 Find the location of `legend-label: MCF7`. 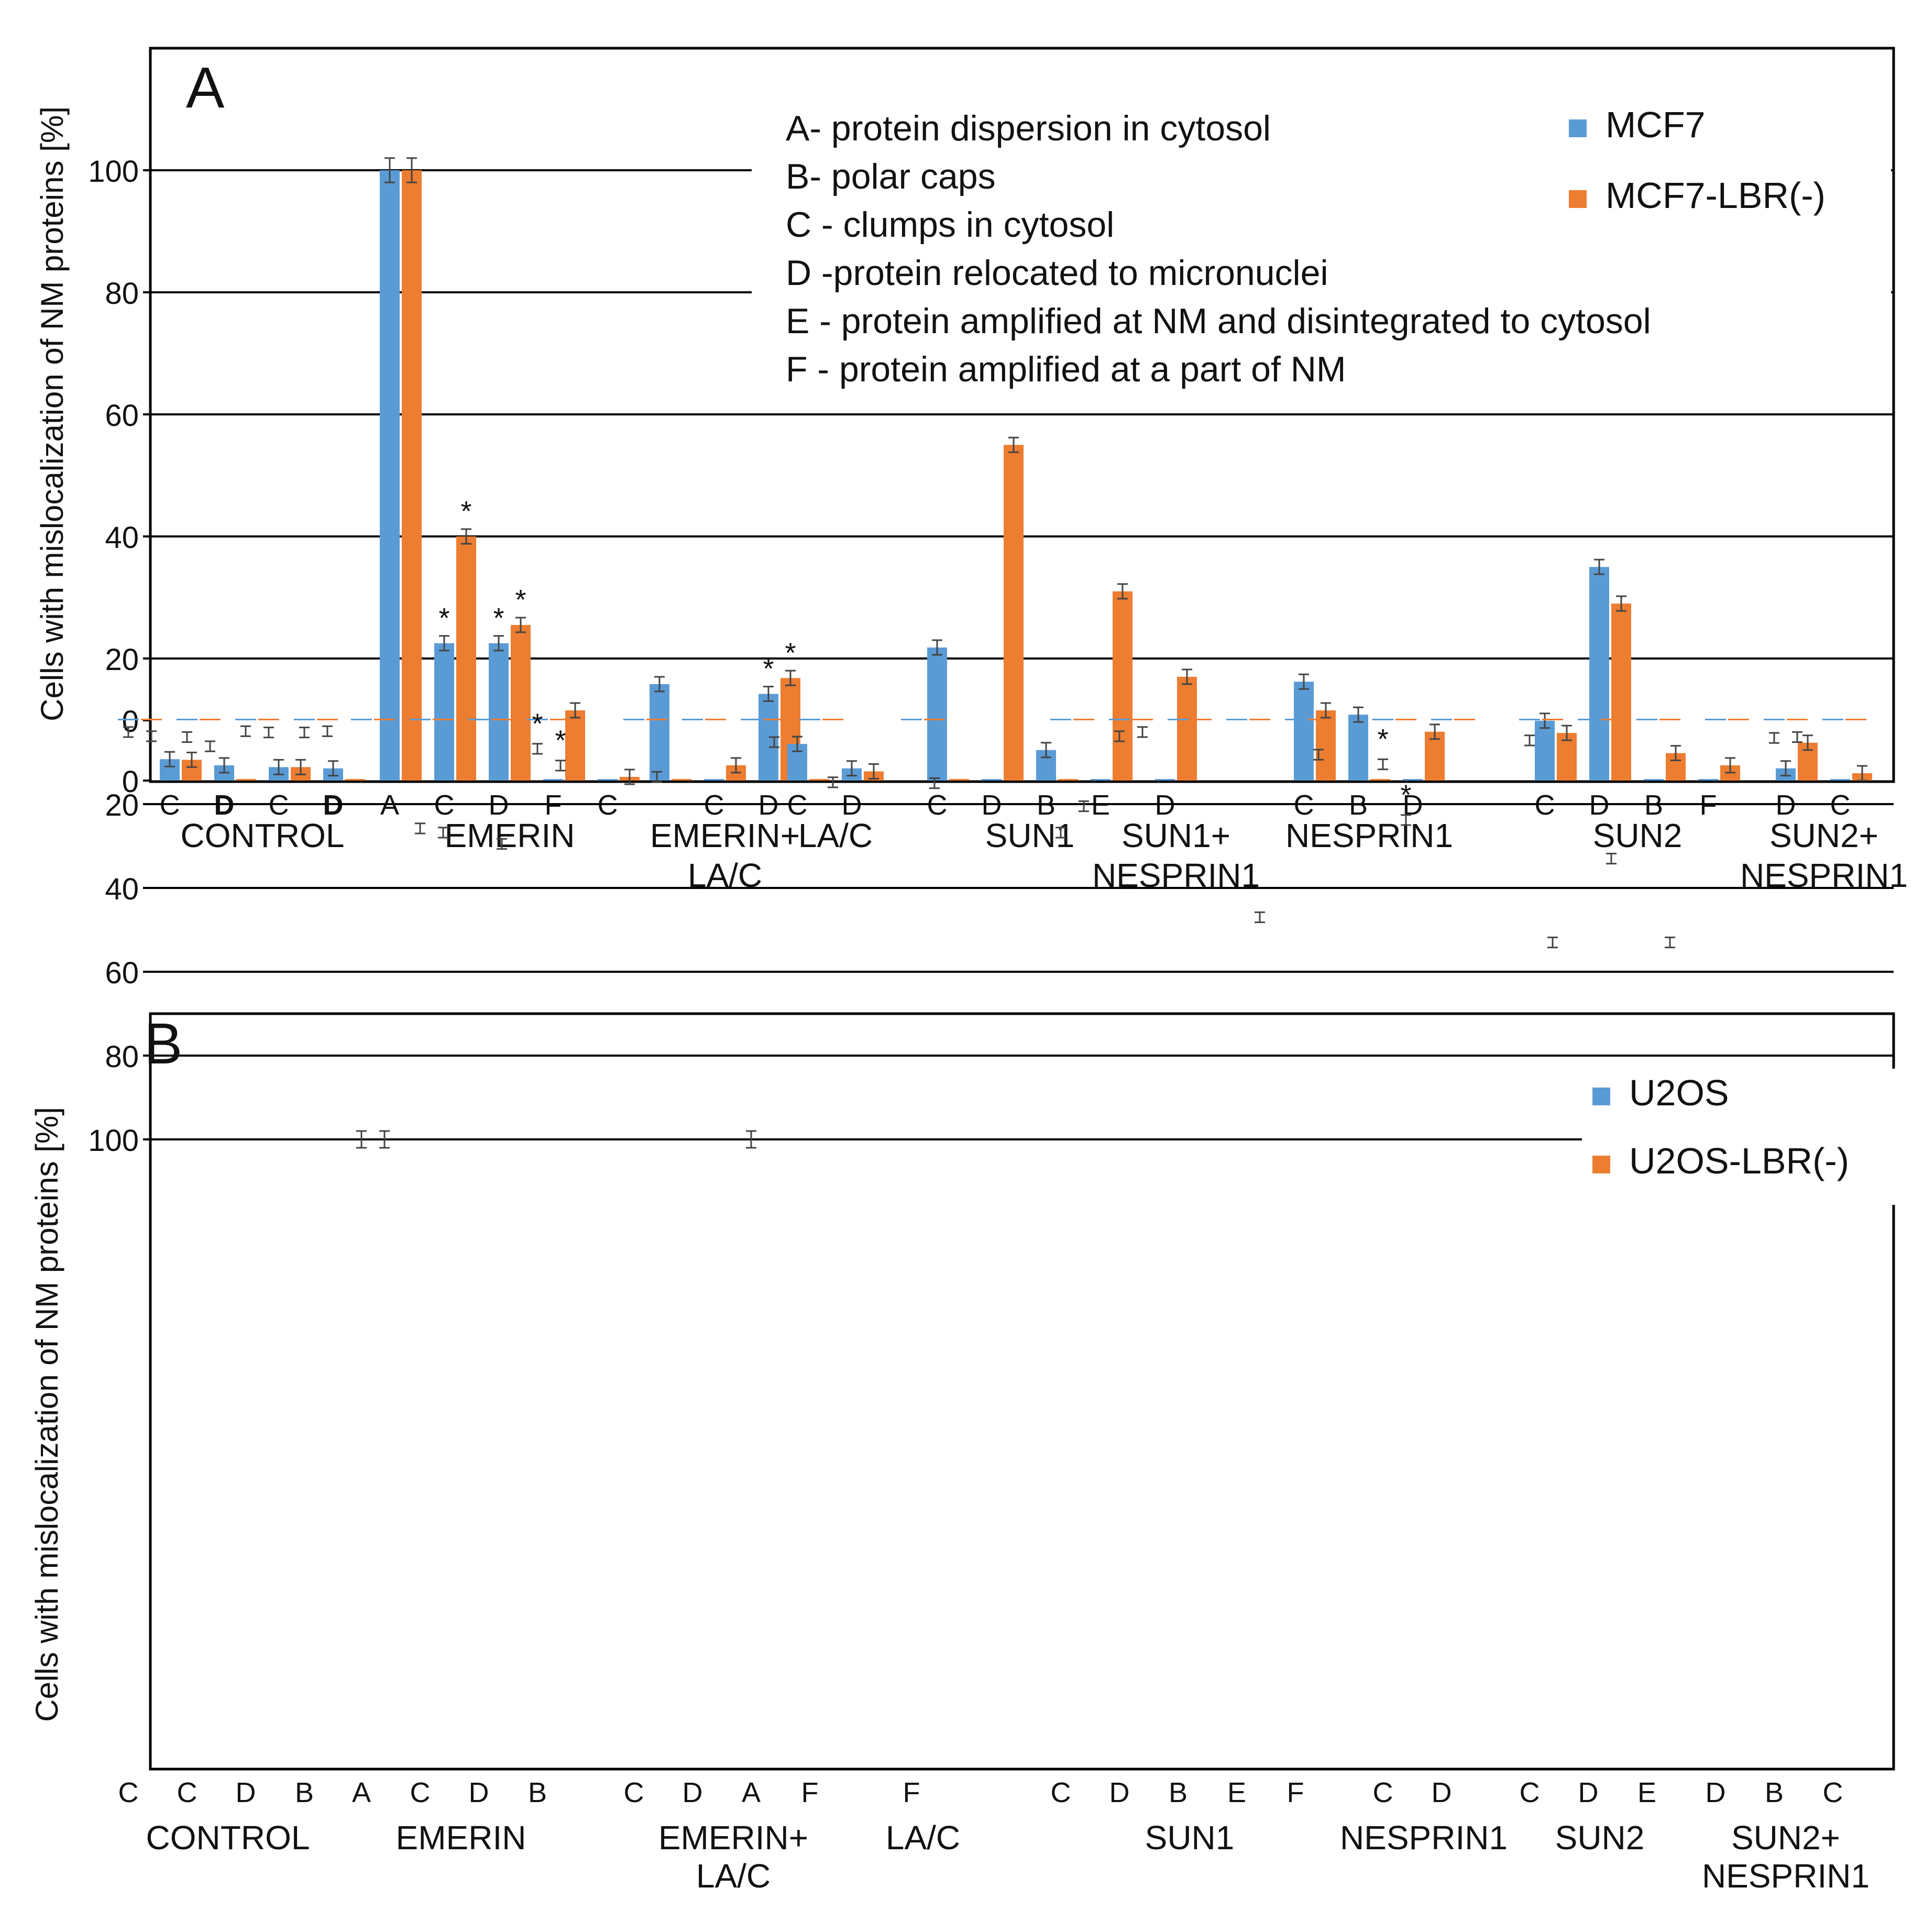

legend-label: MCF7 is located at coordinates (1656, 125).